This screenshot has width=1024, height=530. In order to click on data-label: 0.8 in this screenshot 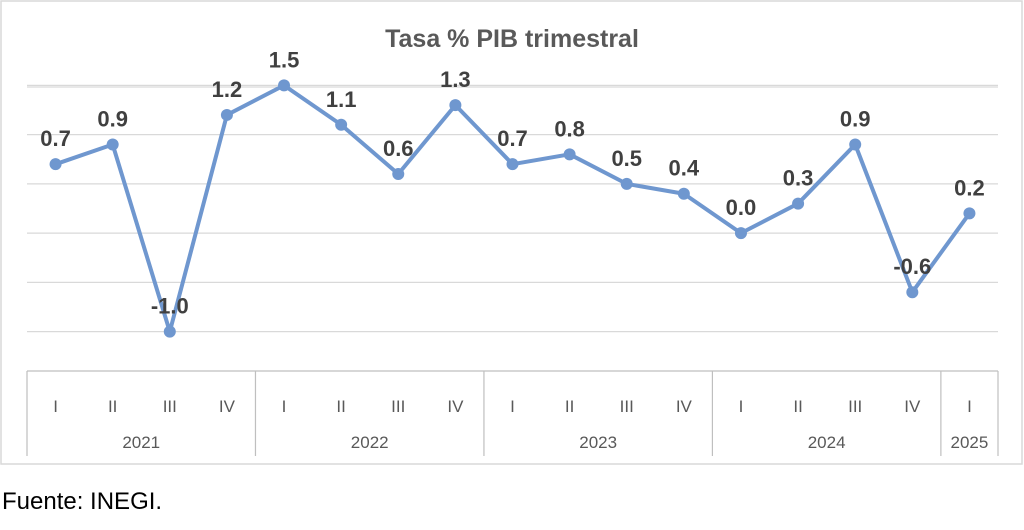, I will do `click(569, 128)`.